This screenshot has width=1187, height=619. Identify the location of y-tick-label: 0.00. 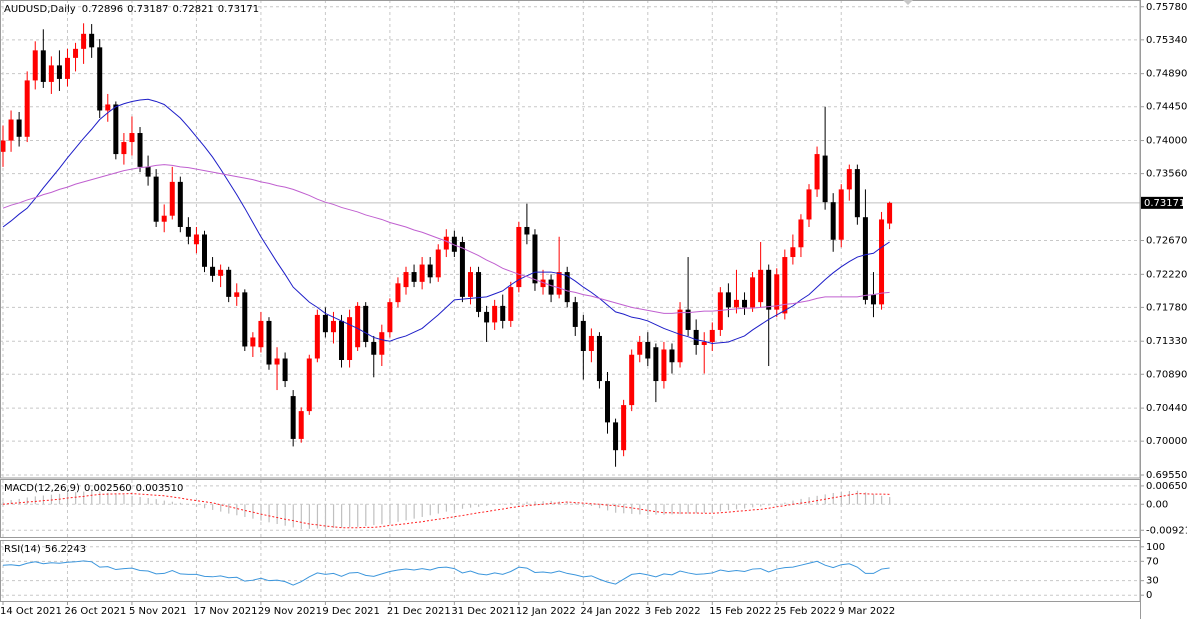
(1157, 504).